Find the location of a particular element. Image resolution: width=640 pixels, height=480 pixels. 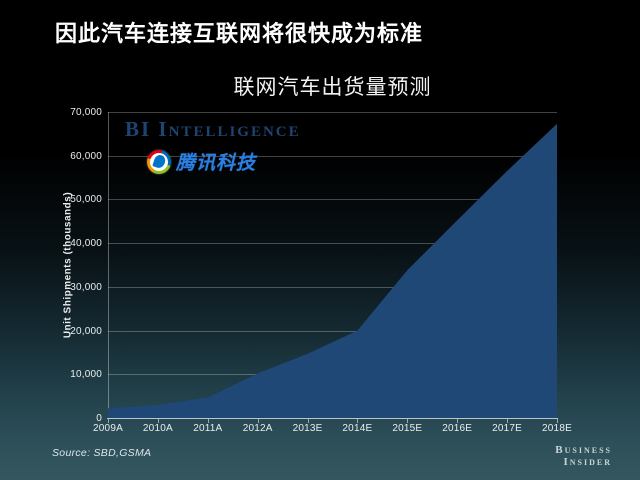

business-insider-logo: Business Insider is located at coordinates (583, 456).